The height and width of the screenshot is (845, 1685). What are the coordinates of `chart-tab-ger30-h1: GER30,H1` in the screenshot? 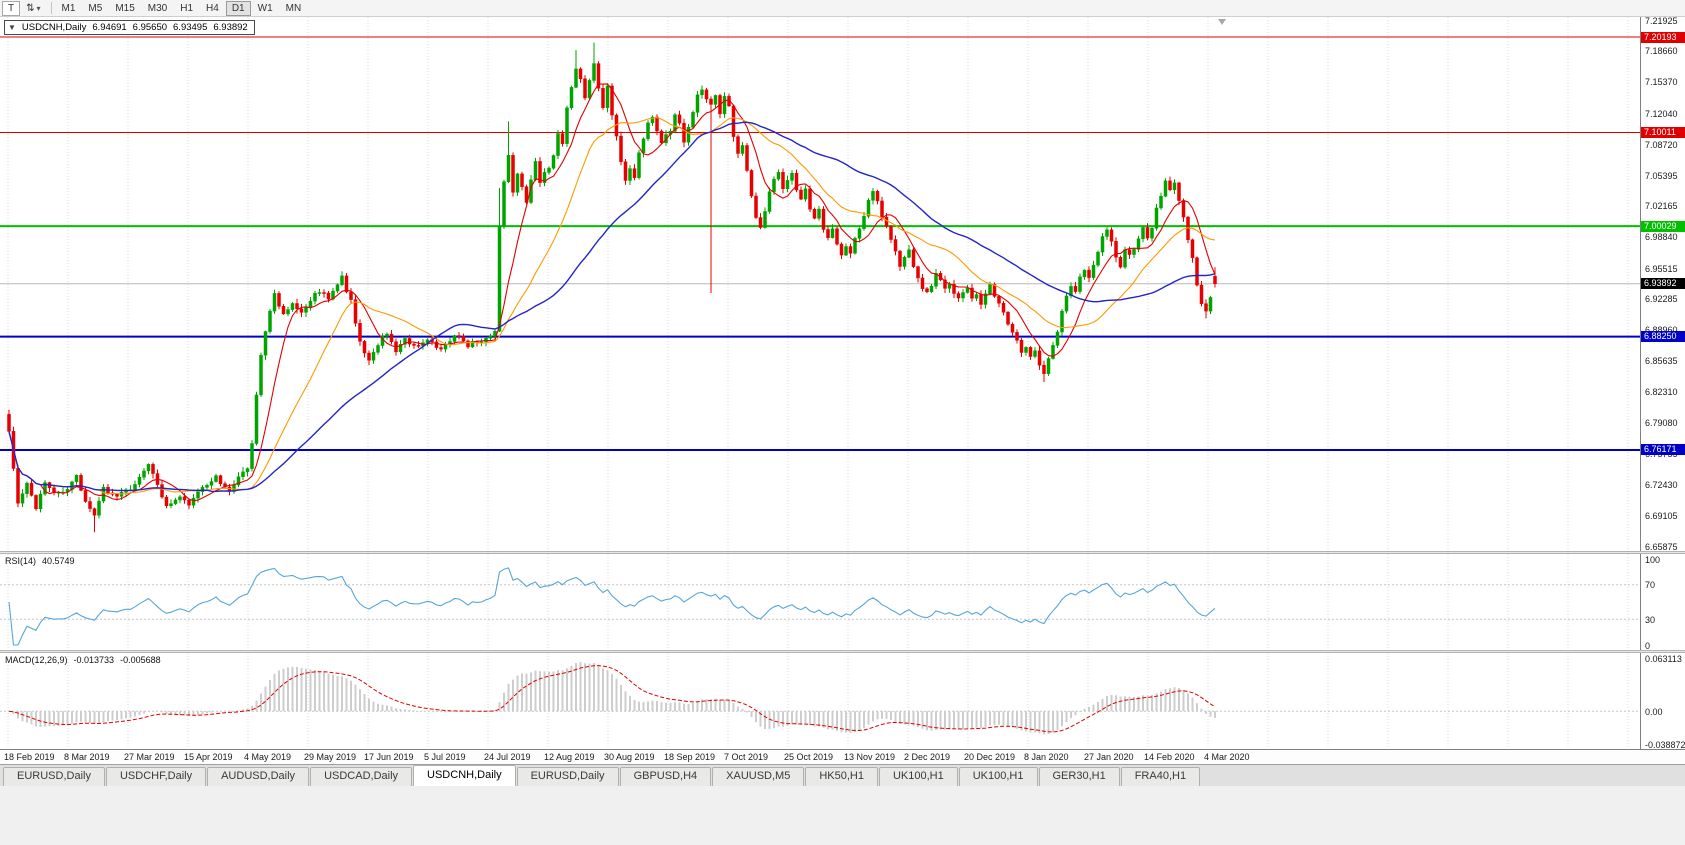 It's located at (1079, 776).